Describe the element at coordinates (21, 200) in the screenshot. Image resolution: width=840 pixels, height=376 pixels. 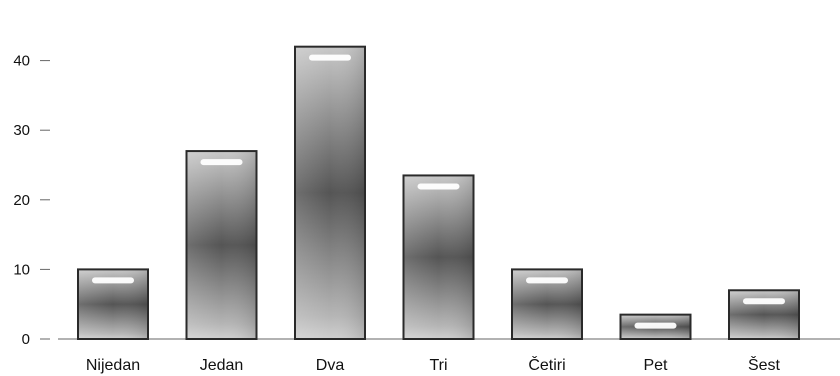
I see `y-tick-label: 20` at that location.